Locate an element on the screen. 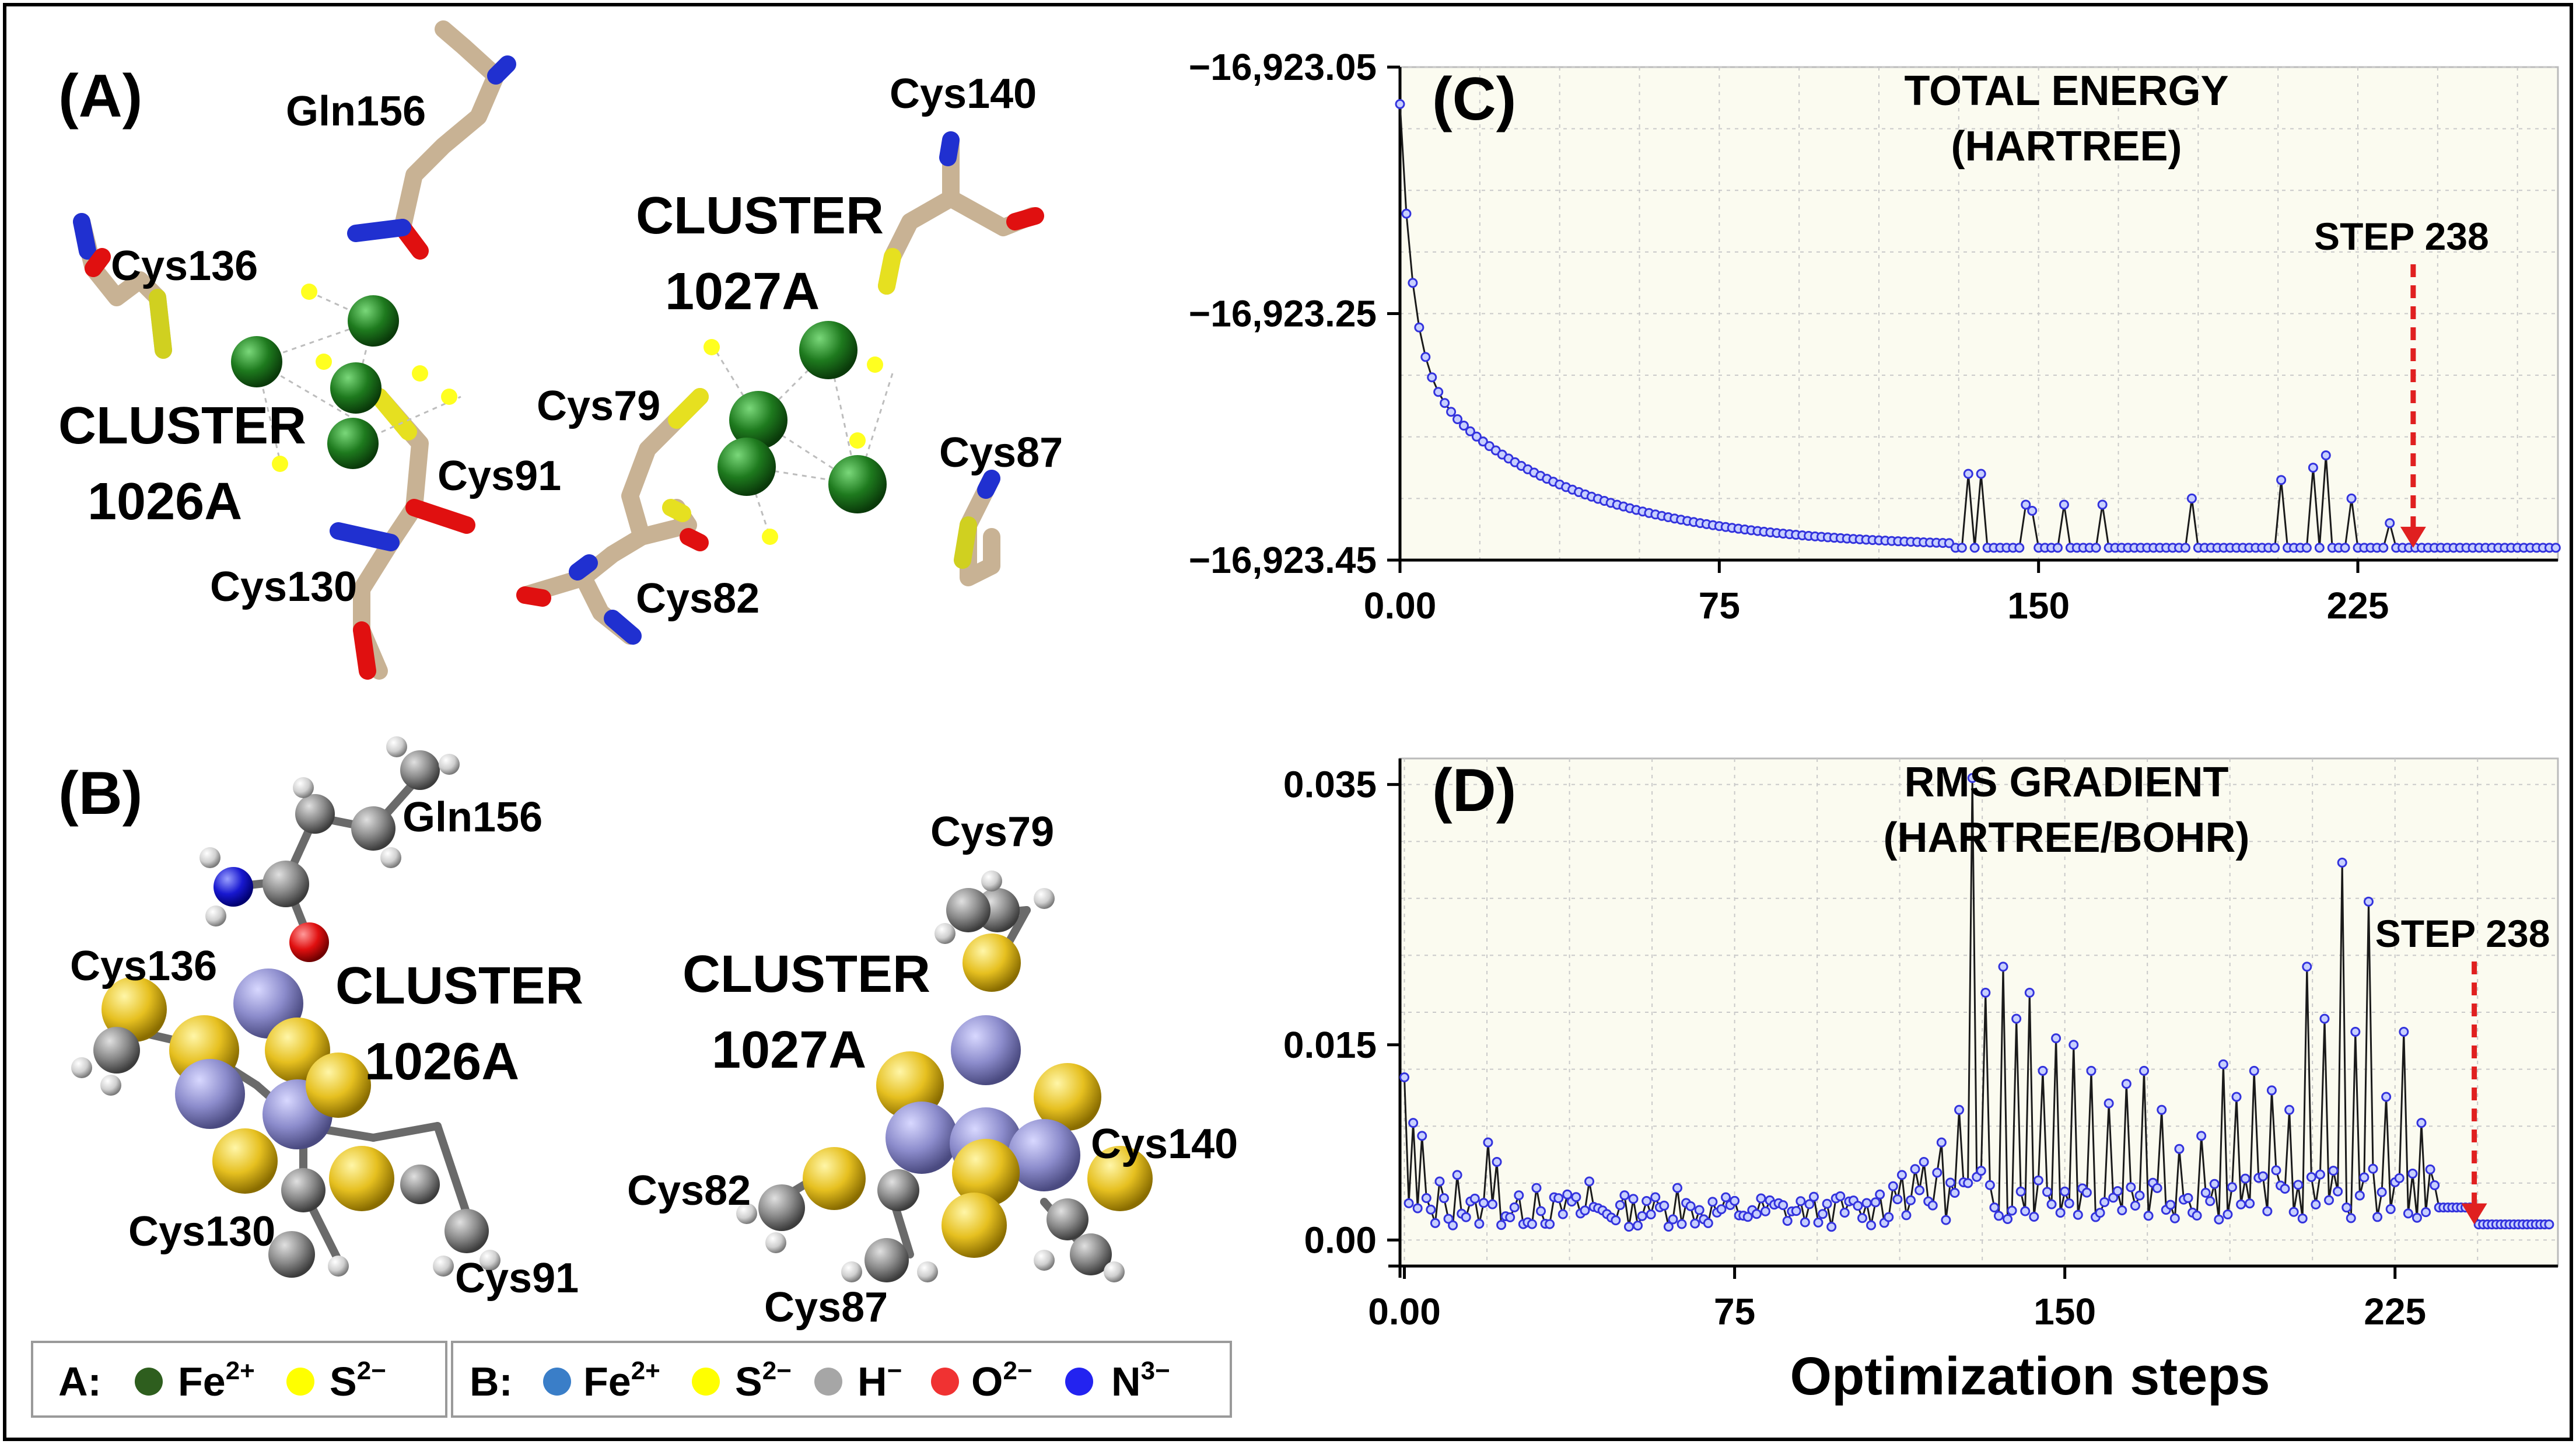  legend-entry: S2− is located at coordinates (764, 1380).